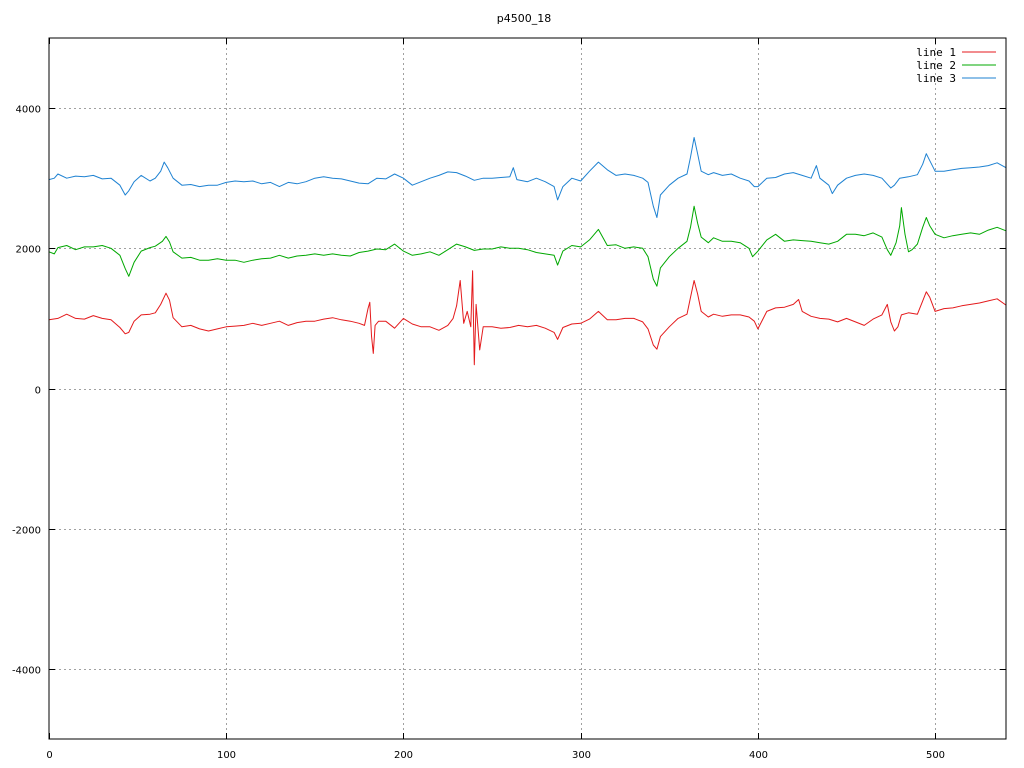  What do you see at coordinates (26, 531) in the screenshot?
I see `y-tick-label: -2000` at bounding box center [26, 531].